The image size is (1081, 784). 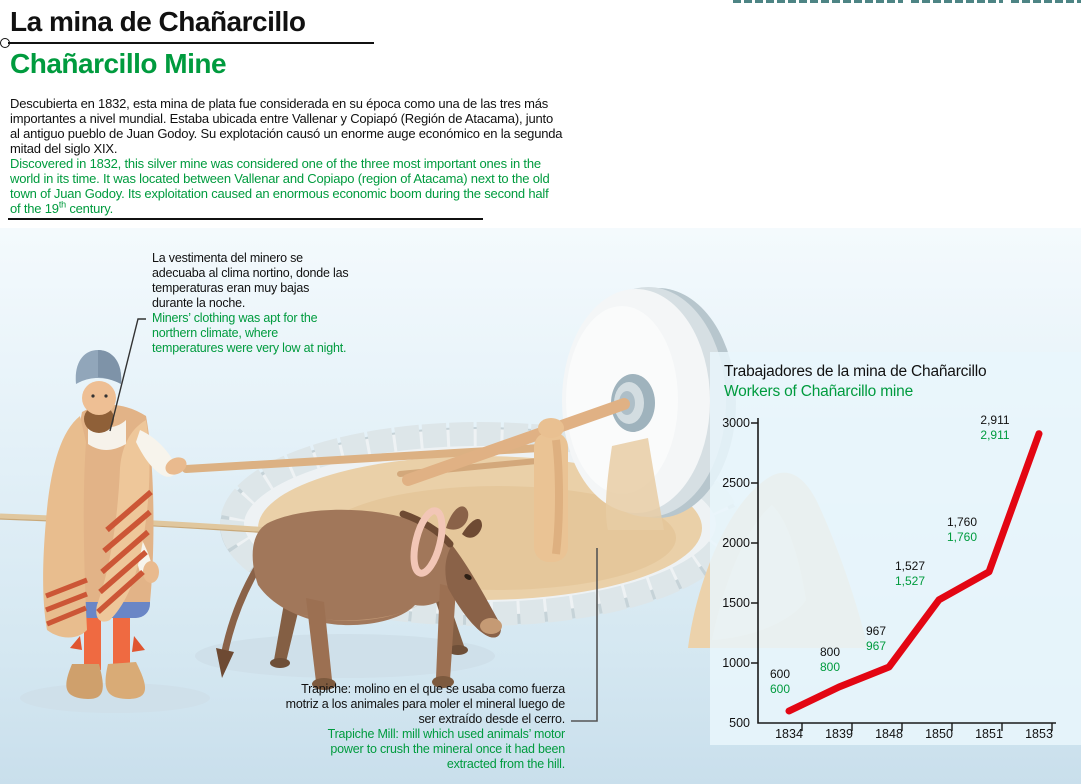 I want to click on miner-leader-line, so click(x=127, y=375).